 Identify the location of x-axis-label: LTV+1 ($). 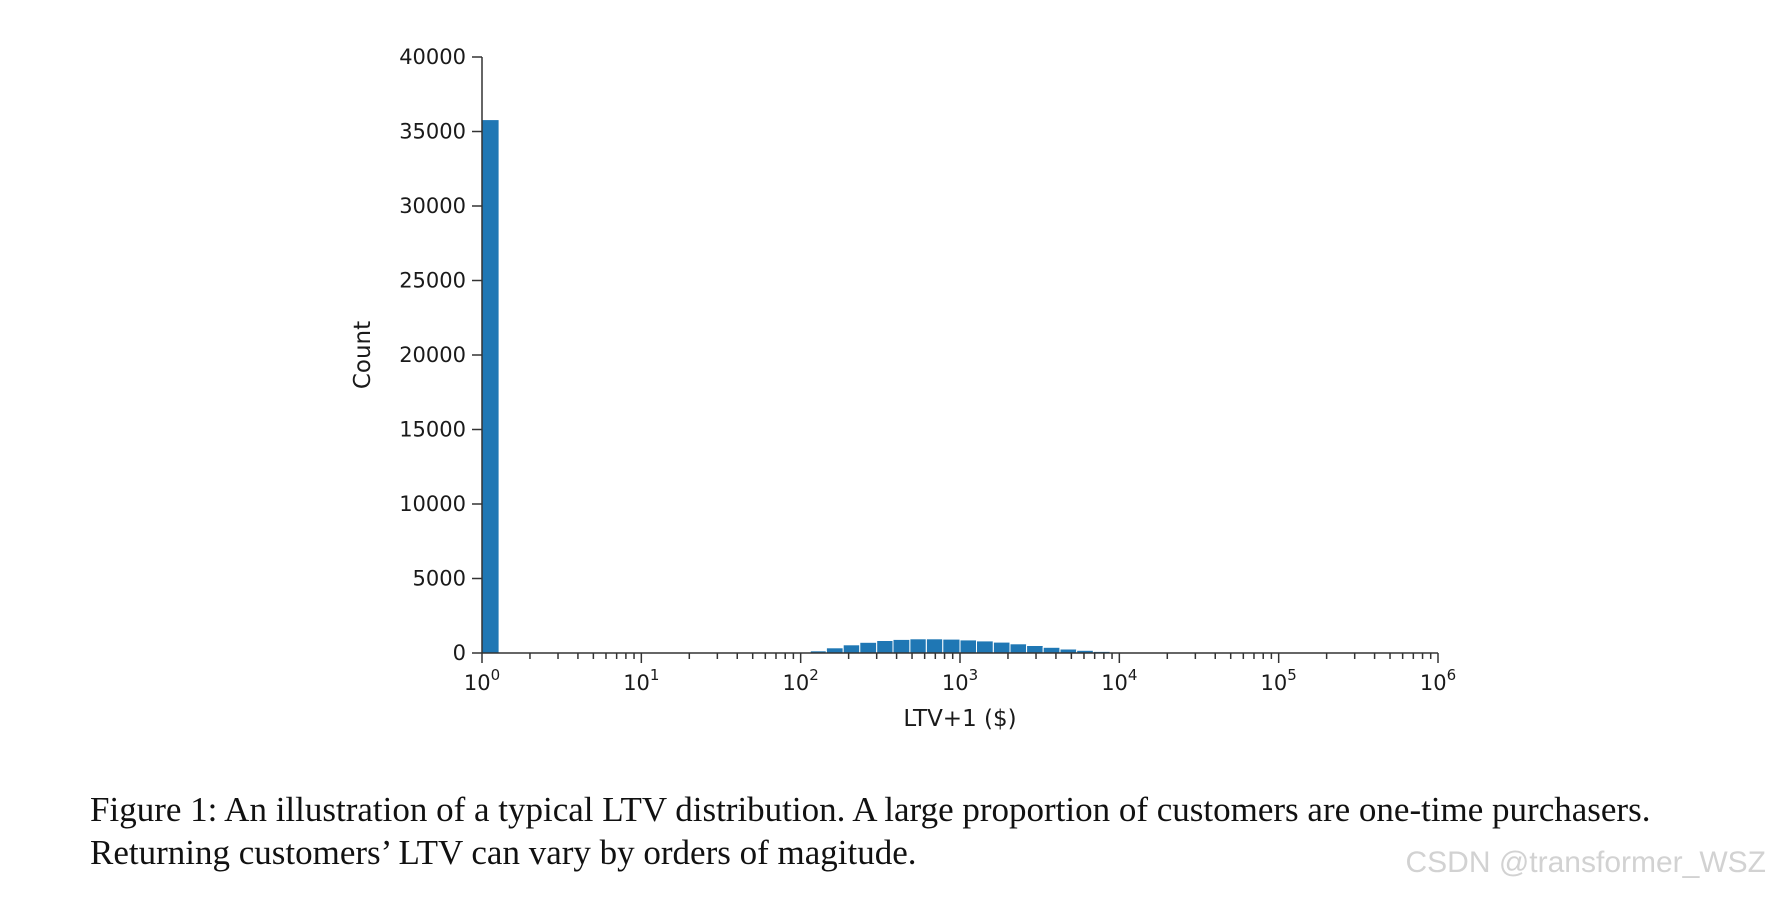
(959, 719).